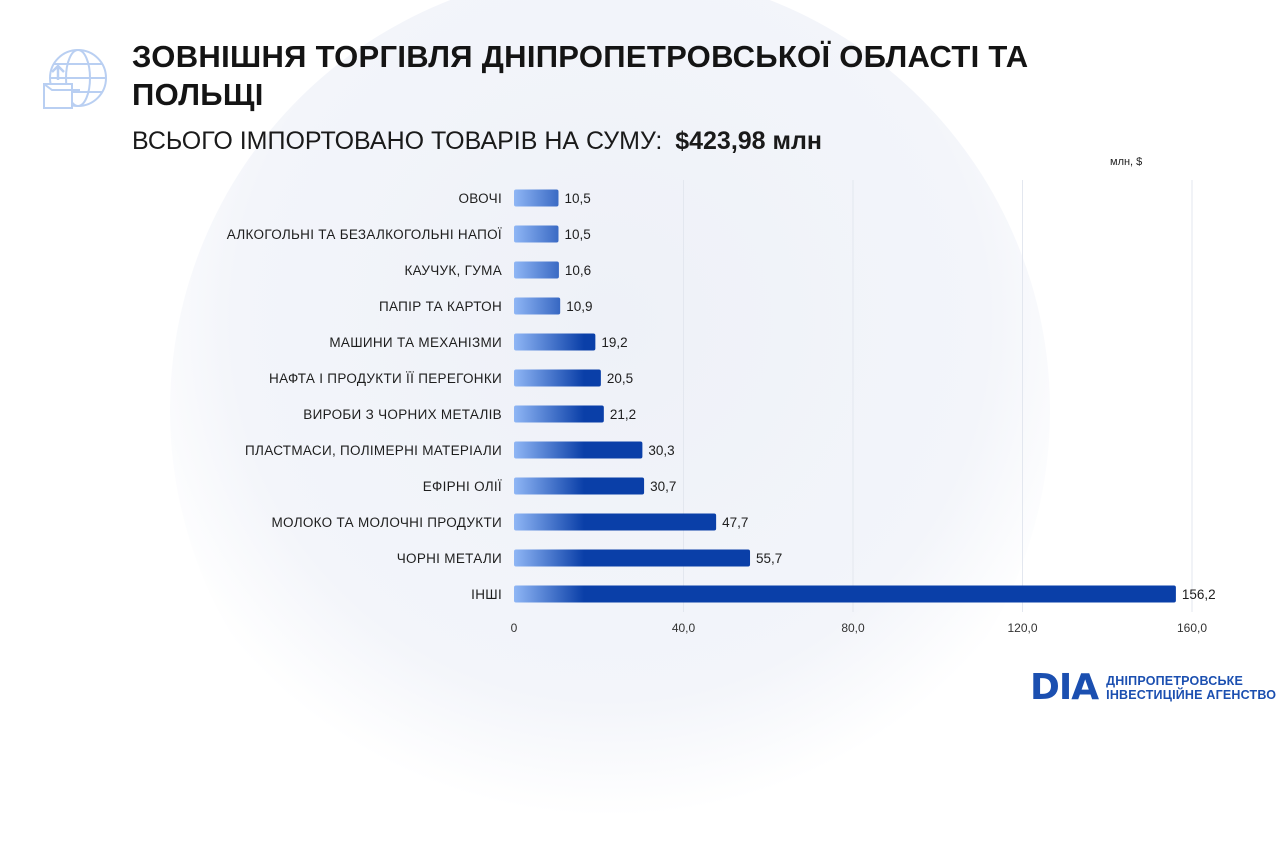 The height and width of the screenshot is (850, 1280). I want to click on dia-logo-text: ДНІПРОПЕТРОВСЬКЕ ІНВЕСТИЦІЙНЕ АГЕНСТВО, so click(1191, 688).